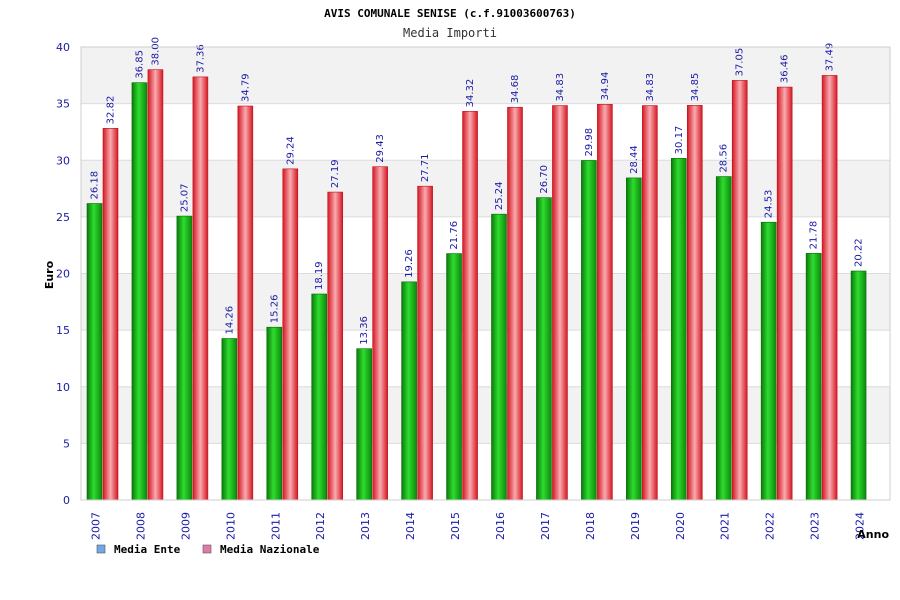 The height and width of the screenshot is (600, 900). I want to click on bar-media-ente-2008, so click(139, 291).